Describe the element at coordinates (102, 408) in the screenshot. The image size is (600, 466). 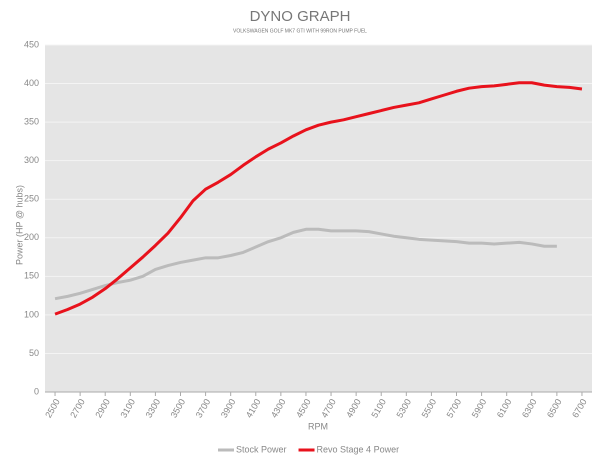
I see `x-tick-label: 2900` at that location.